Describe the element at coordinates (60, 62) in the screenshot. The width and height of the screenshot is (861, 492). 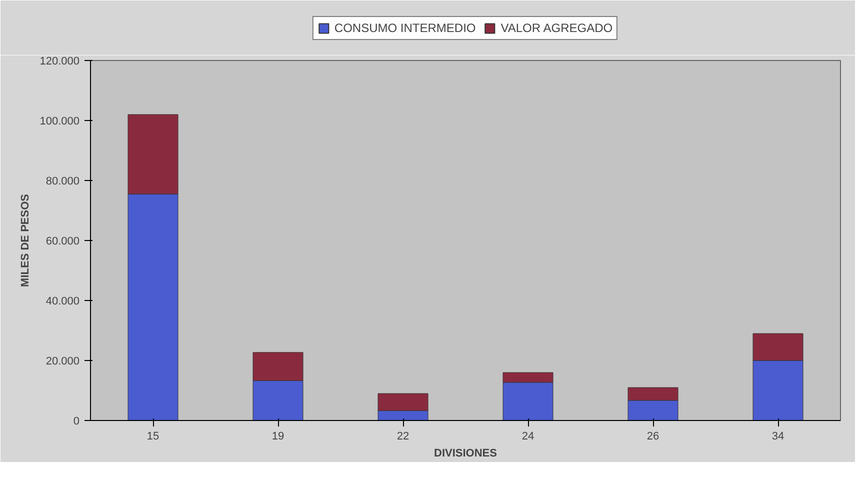
I see `y-tick-label: 120.000` at that location.